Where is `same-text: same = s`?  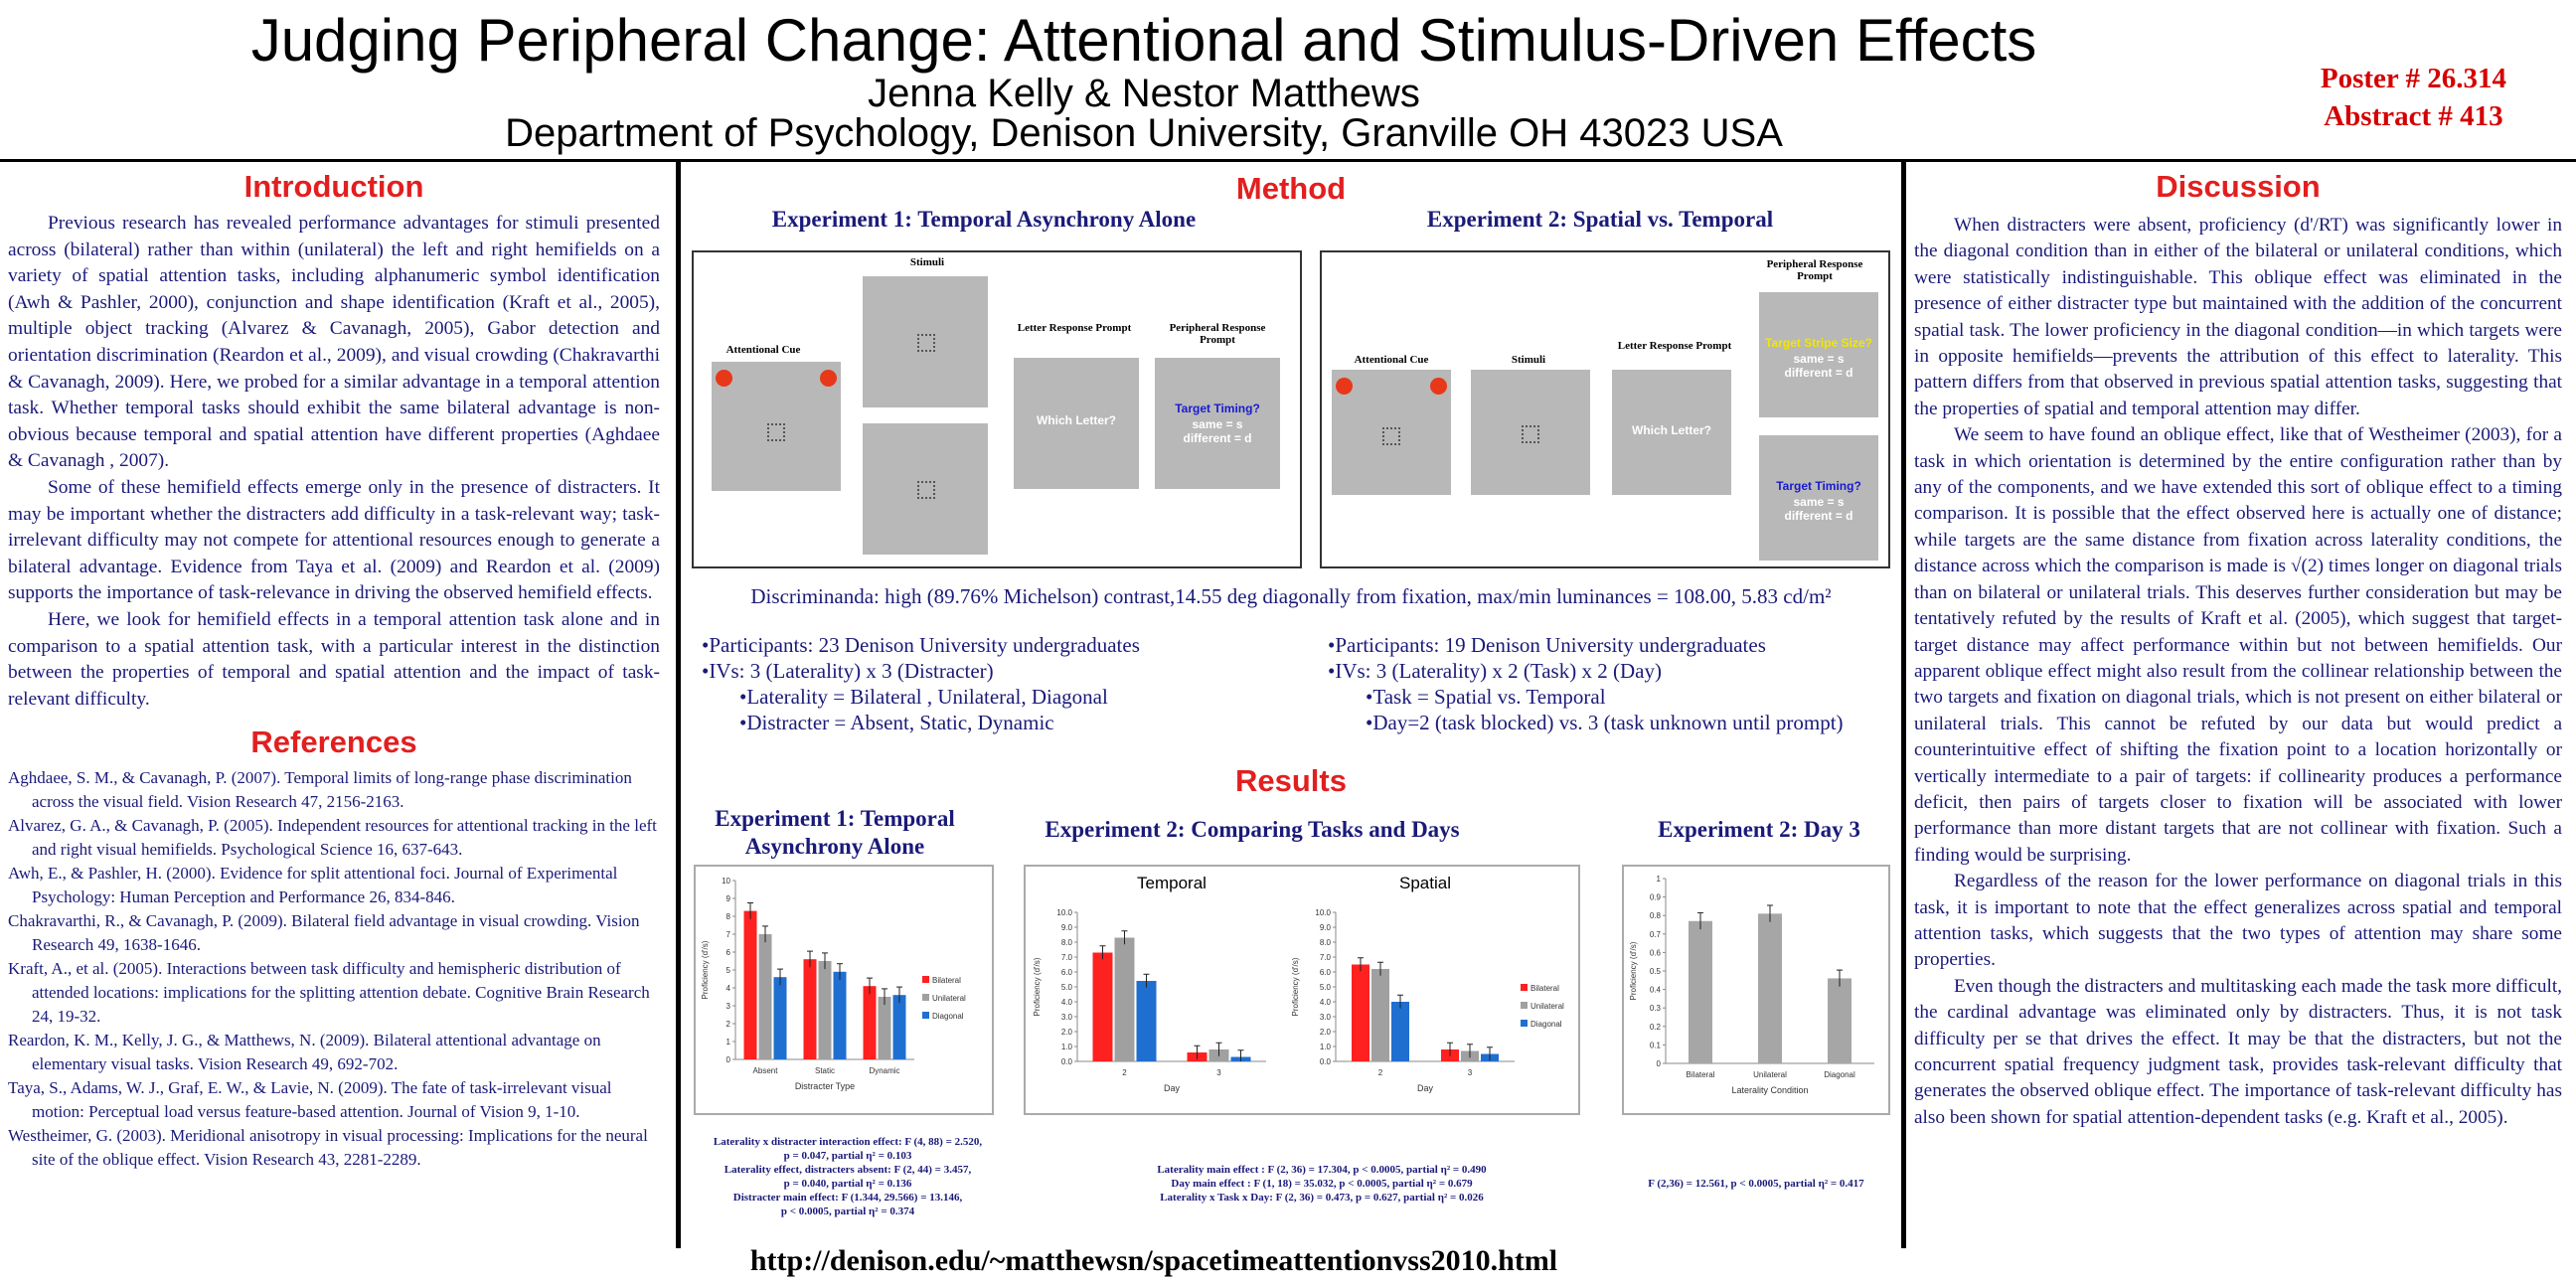
same-text: same = s is located at coordinates (1217, 424).